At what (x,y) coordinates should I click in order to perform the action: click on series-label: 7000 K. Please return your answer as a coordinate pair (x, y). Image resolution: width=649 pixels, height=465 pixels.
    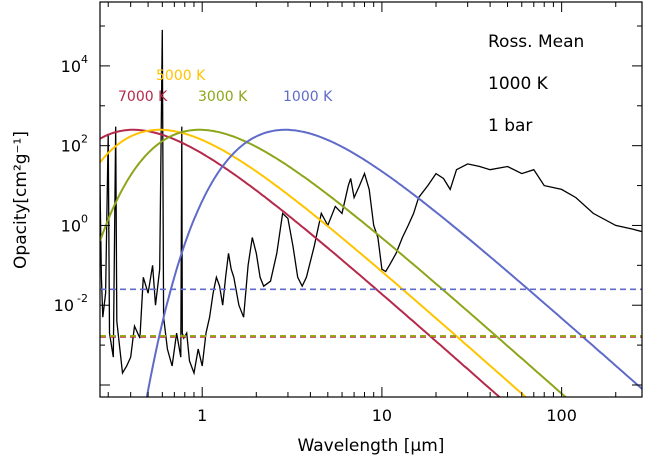
    Looking at the image, I should click on (143, 97).